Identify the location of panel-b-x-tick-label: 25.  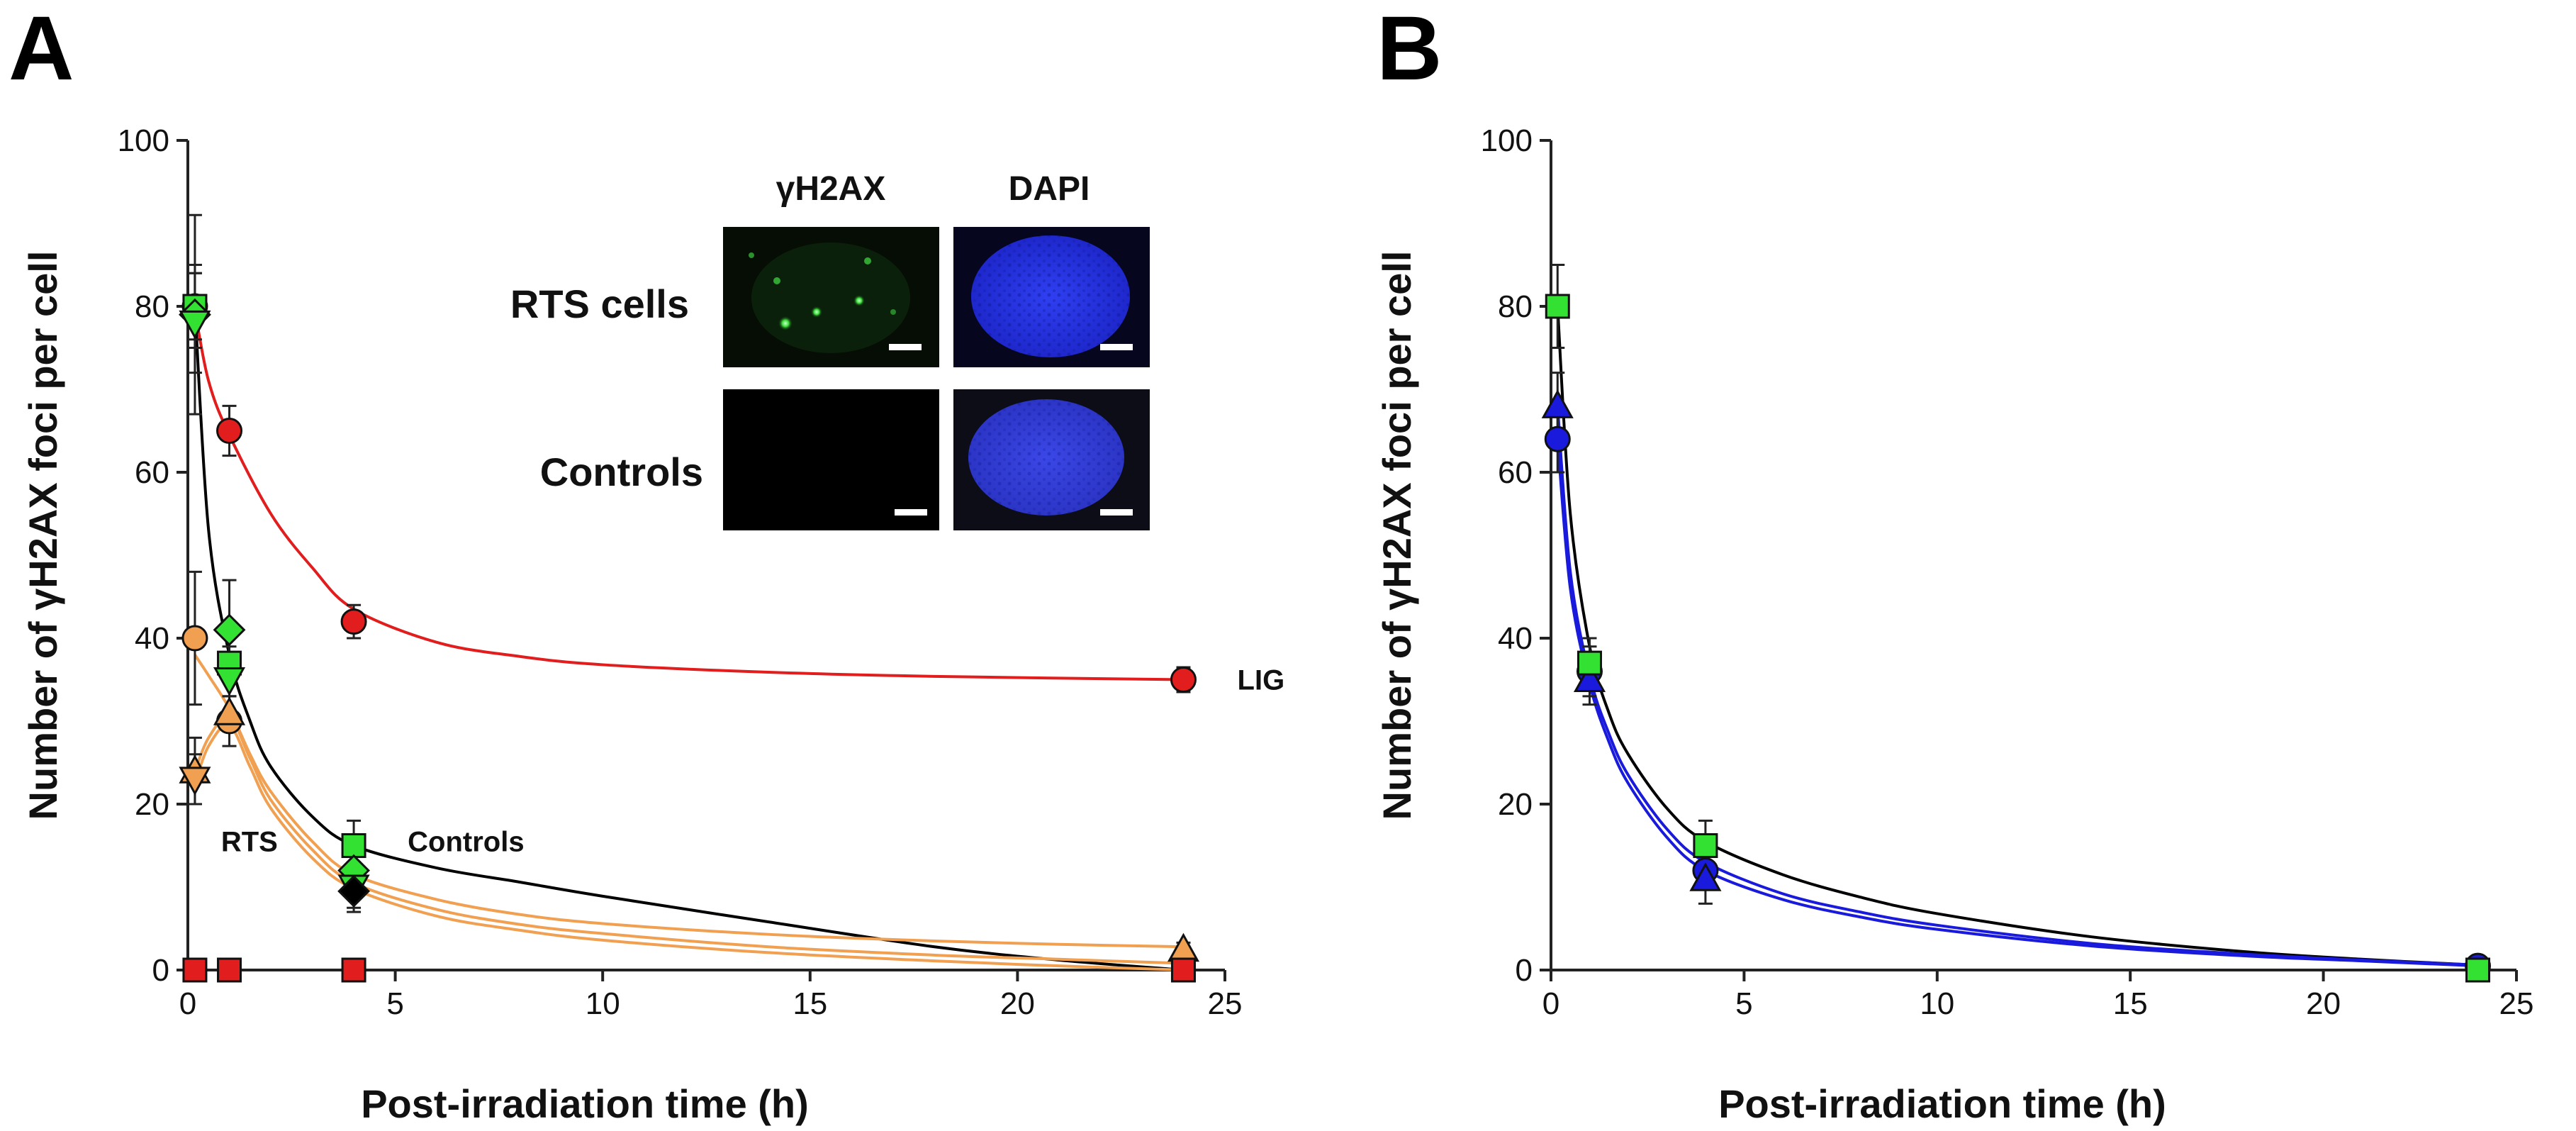
(2517, 1004).